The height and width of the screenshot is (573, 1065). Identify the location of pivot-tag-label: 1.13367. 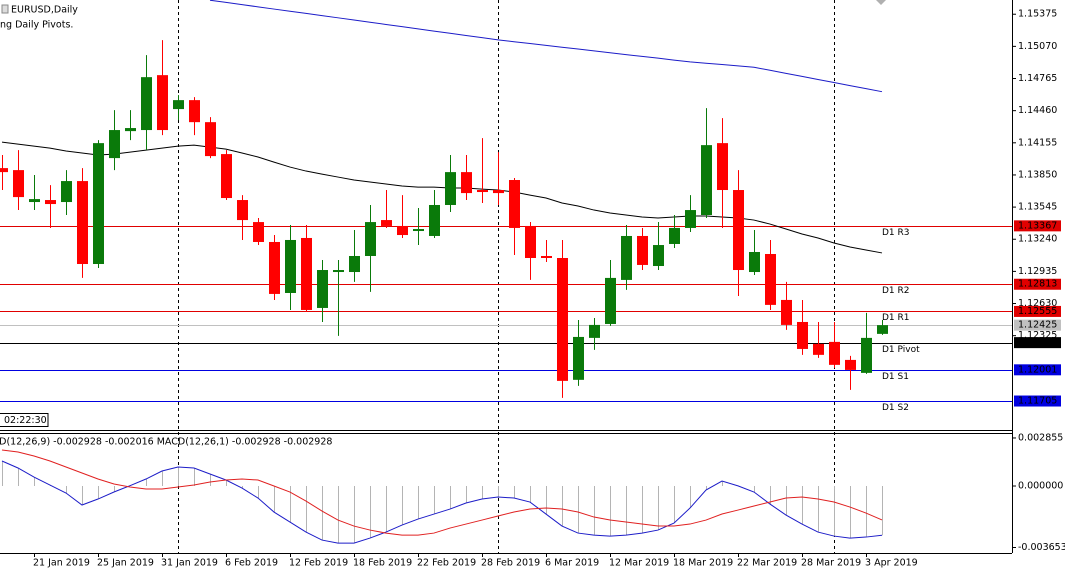
(1037, 225).